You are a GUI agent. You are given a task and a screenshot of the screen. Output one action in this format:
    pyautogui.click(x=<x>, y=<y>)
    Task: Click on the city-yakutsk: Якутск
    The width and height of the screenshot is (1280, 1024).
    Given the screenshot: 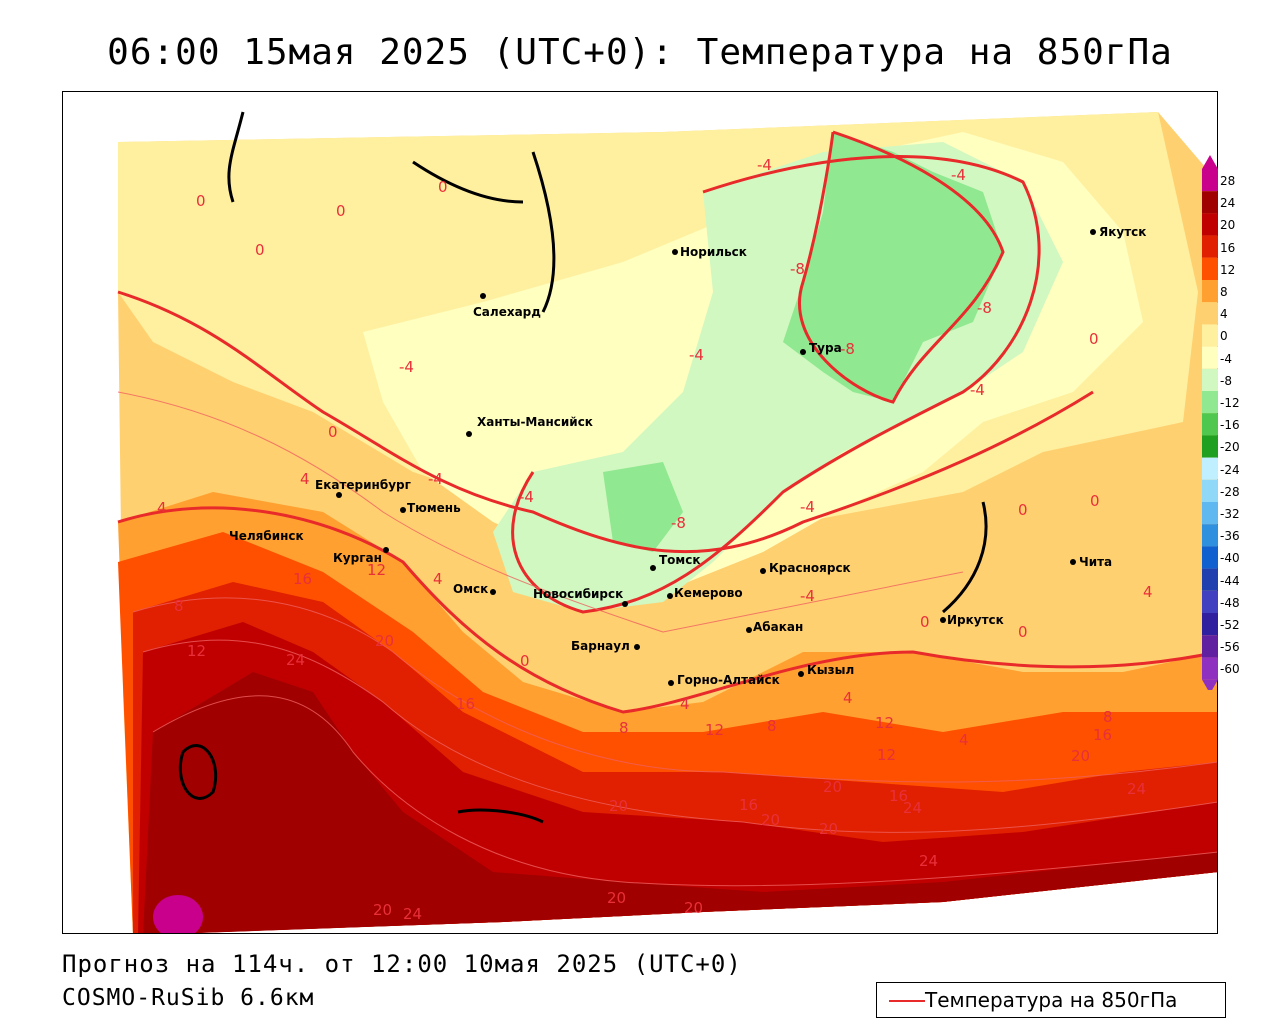 What is the action you would take?
    pyautogui.click(x=1122, y=232)
    